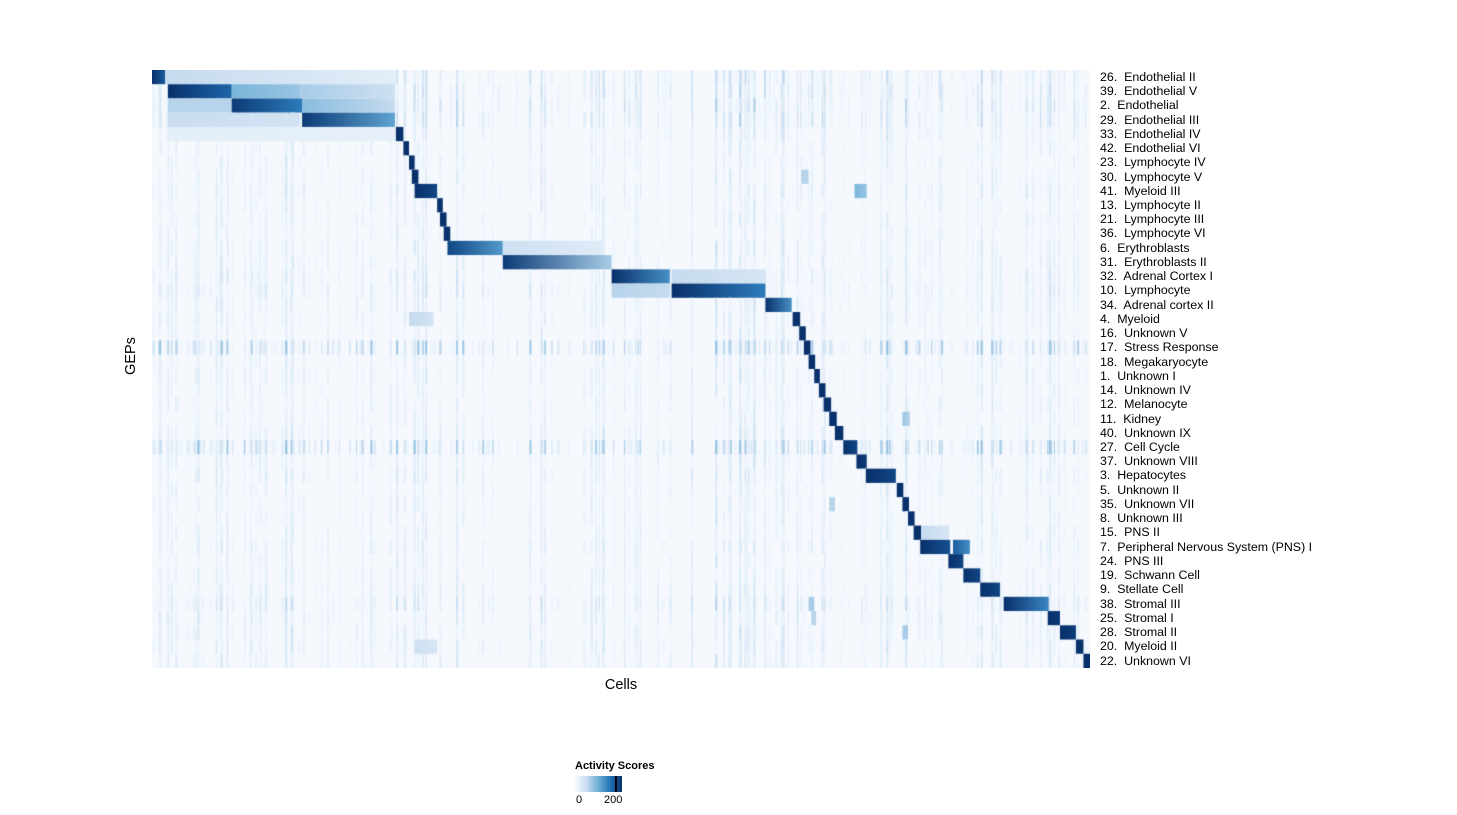 Image resolution: width=1457 pixels, height=815 pixels. I want to click on gep-row-label: 3. Hepatocytes, so click(1143, 475).